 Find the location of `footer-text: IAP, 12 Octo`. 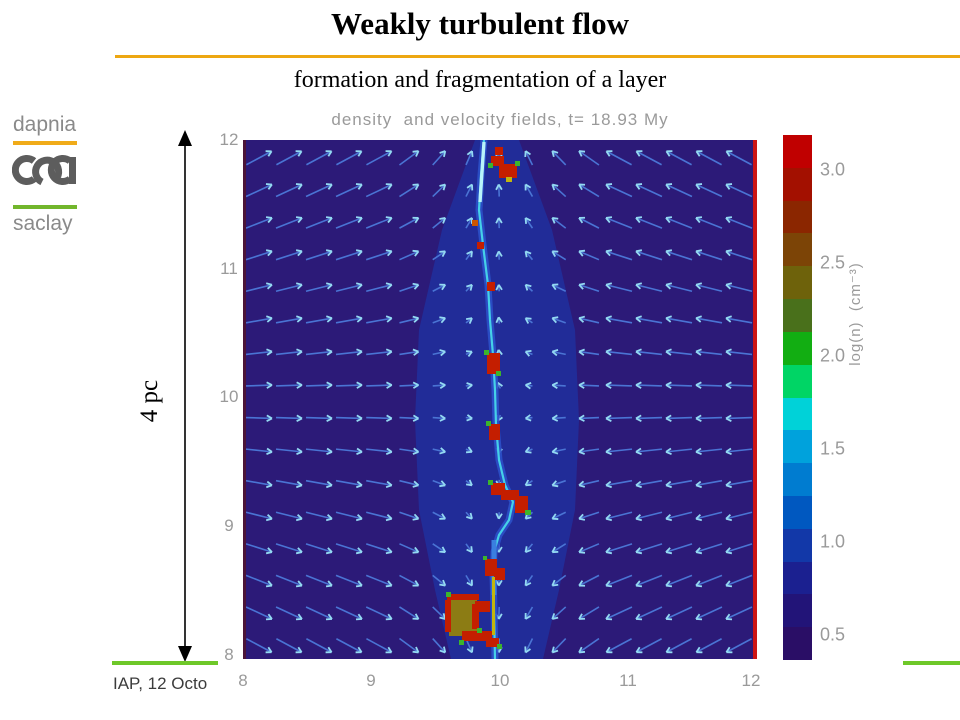

footer-text: IAP, 12 Octo is located at coordinates (160, 683).